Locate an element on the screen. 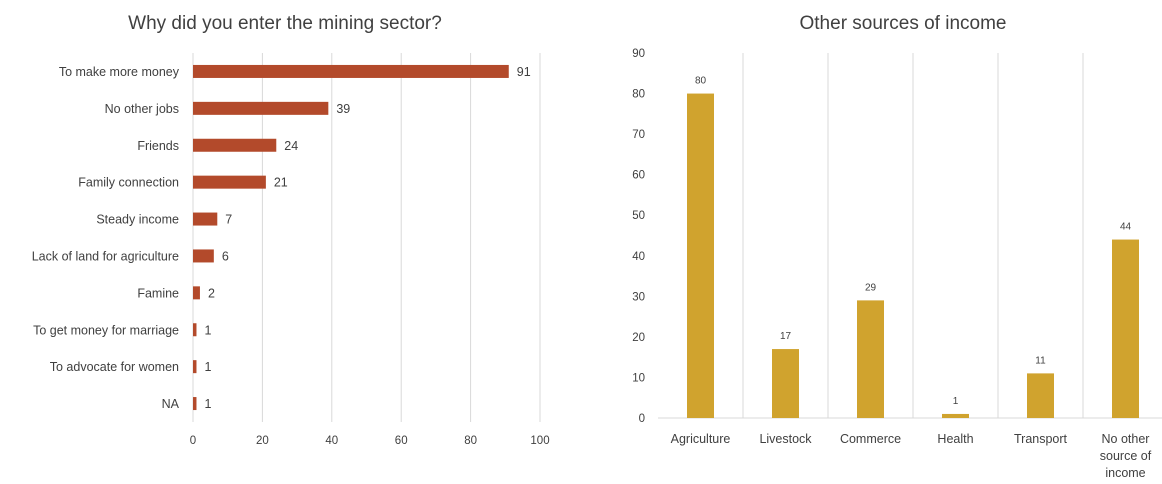  data-label: 29 is located at coordinates (871, 287).